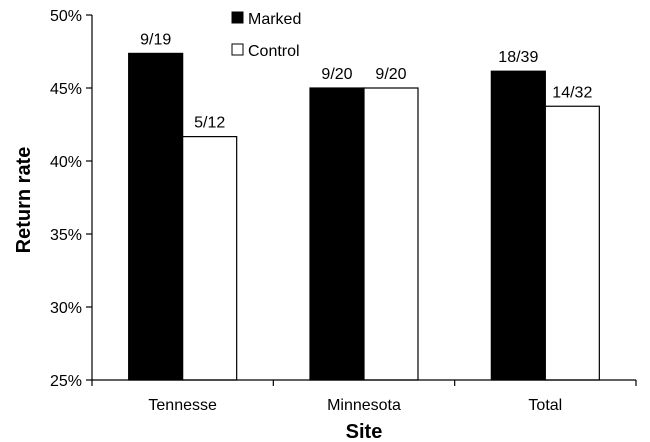  I want to click on y-tick-label: 30%, so click(66, 308).